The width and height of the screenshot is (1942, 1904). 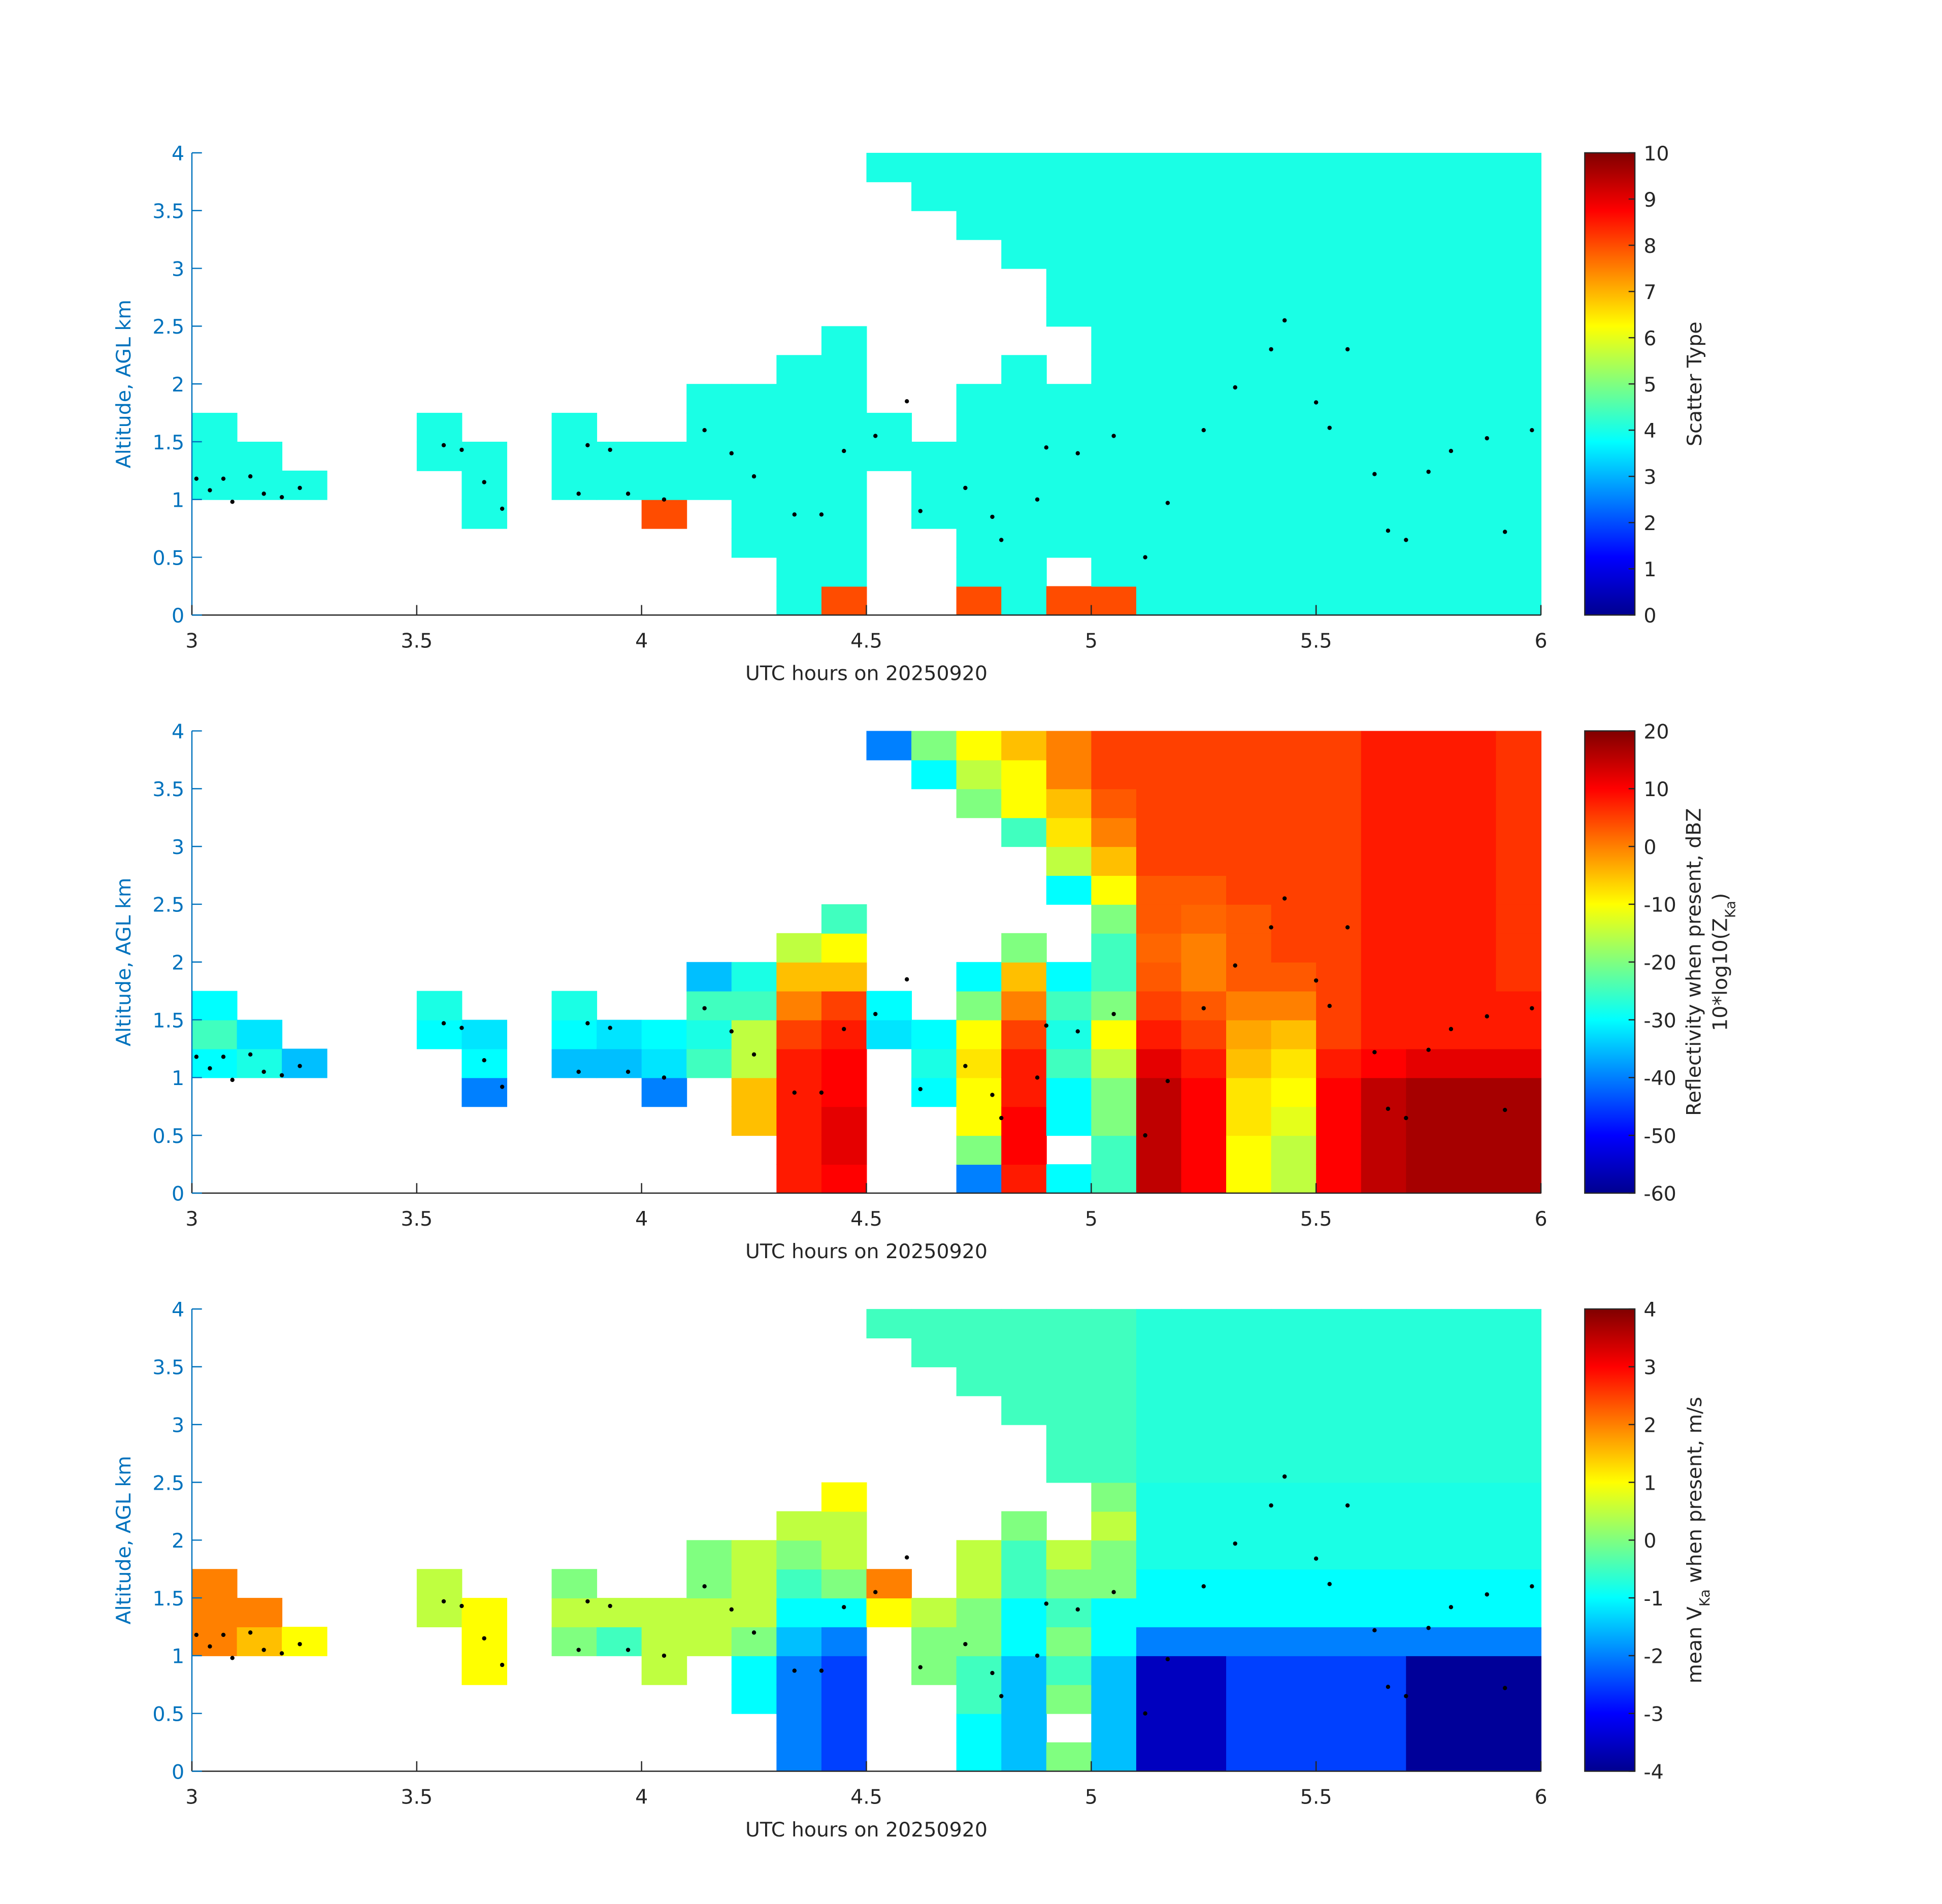 What do you see at coordinates (1649, 431) in the screenshot?
I see `colorbar-tick-label: 4` at bounding box center [1649, 431].